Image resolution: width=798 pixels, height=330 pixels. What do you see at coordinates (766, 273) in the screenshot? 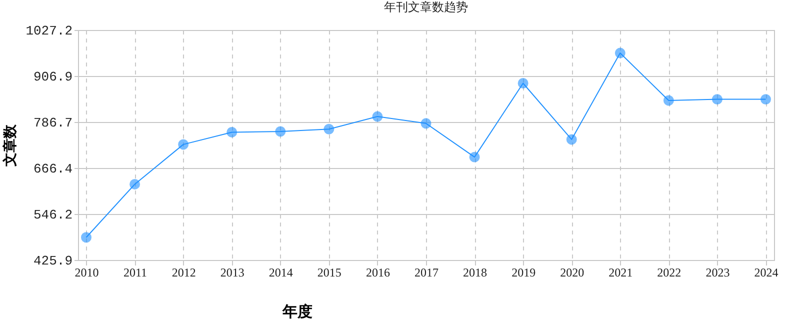
I see `x-tick-label: 2024` at bounding box center [766, 273].